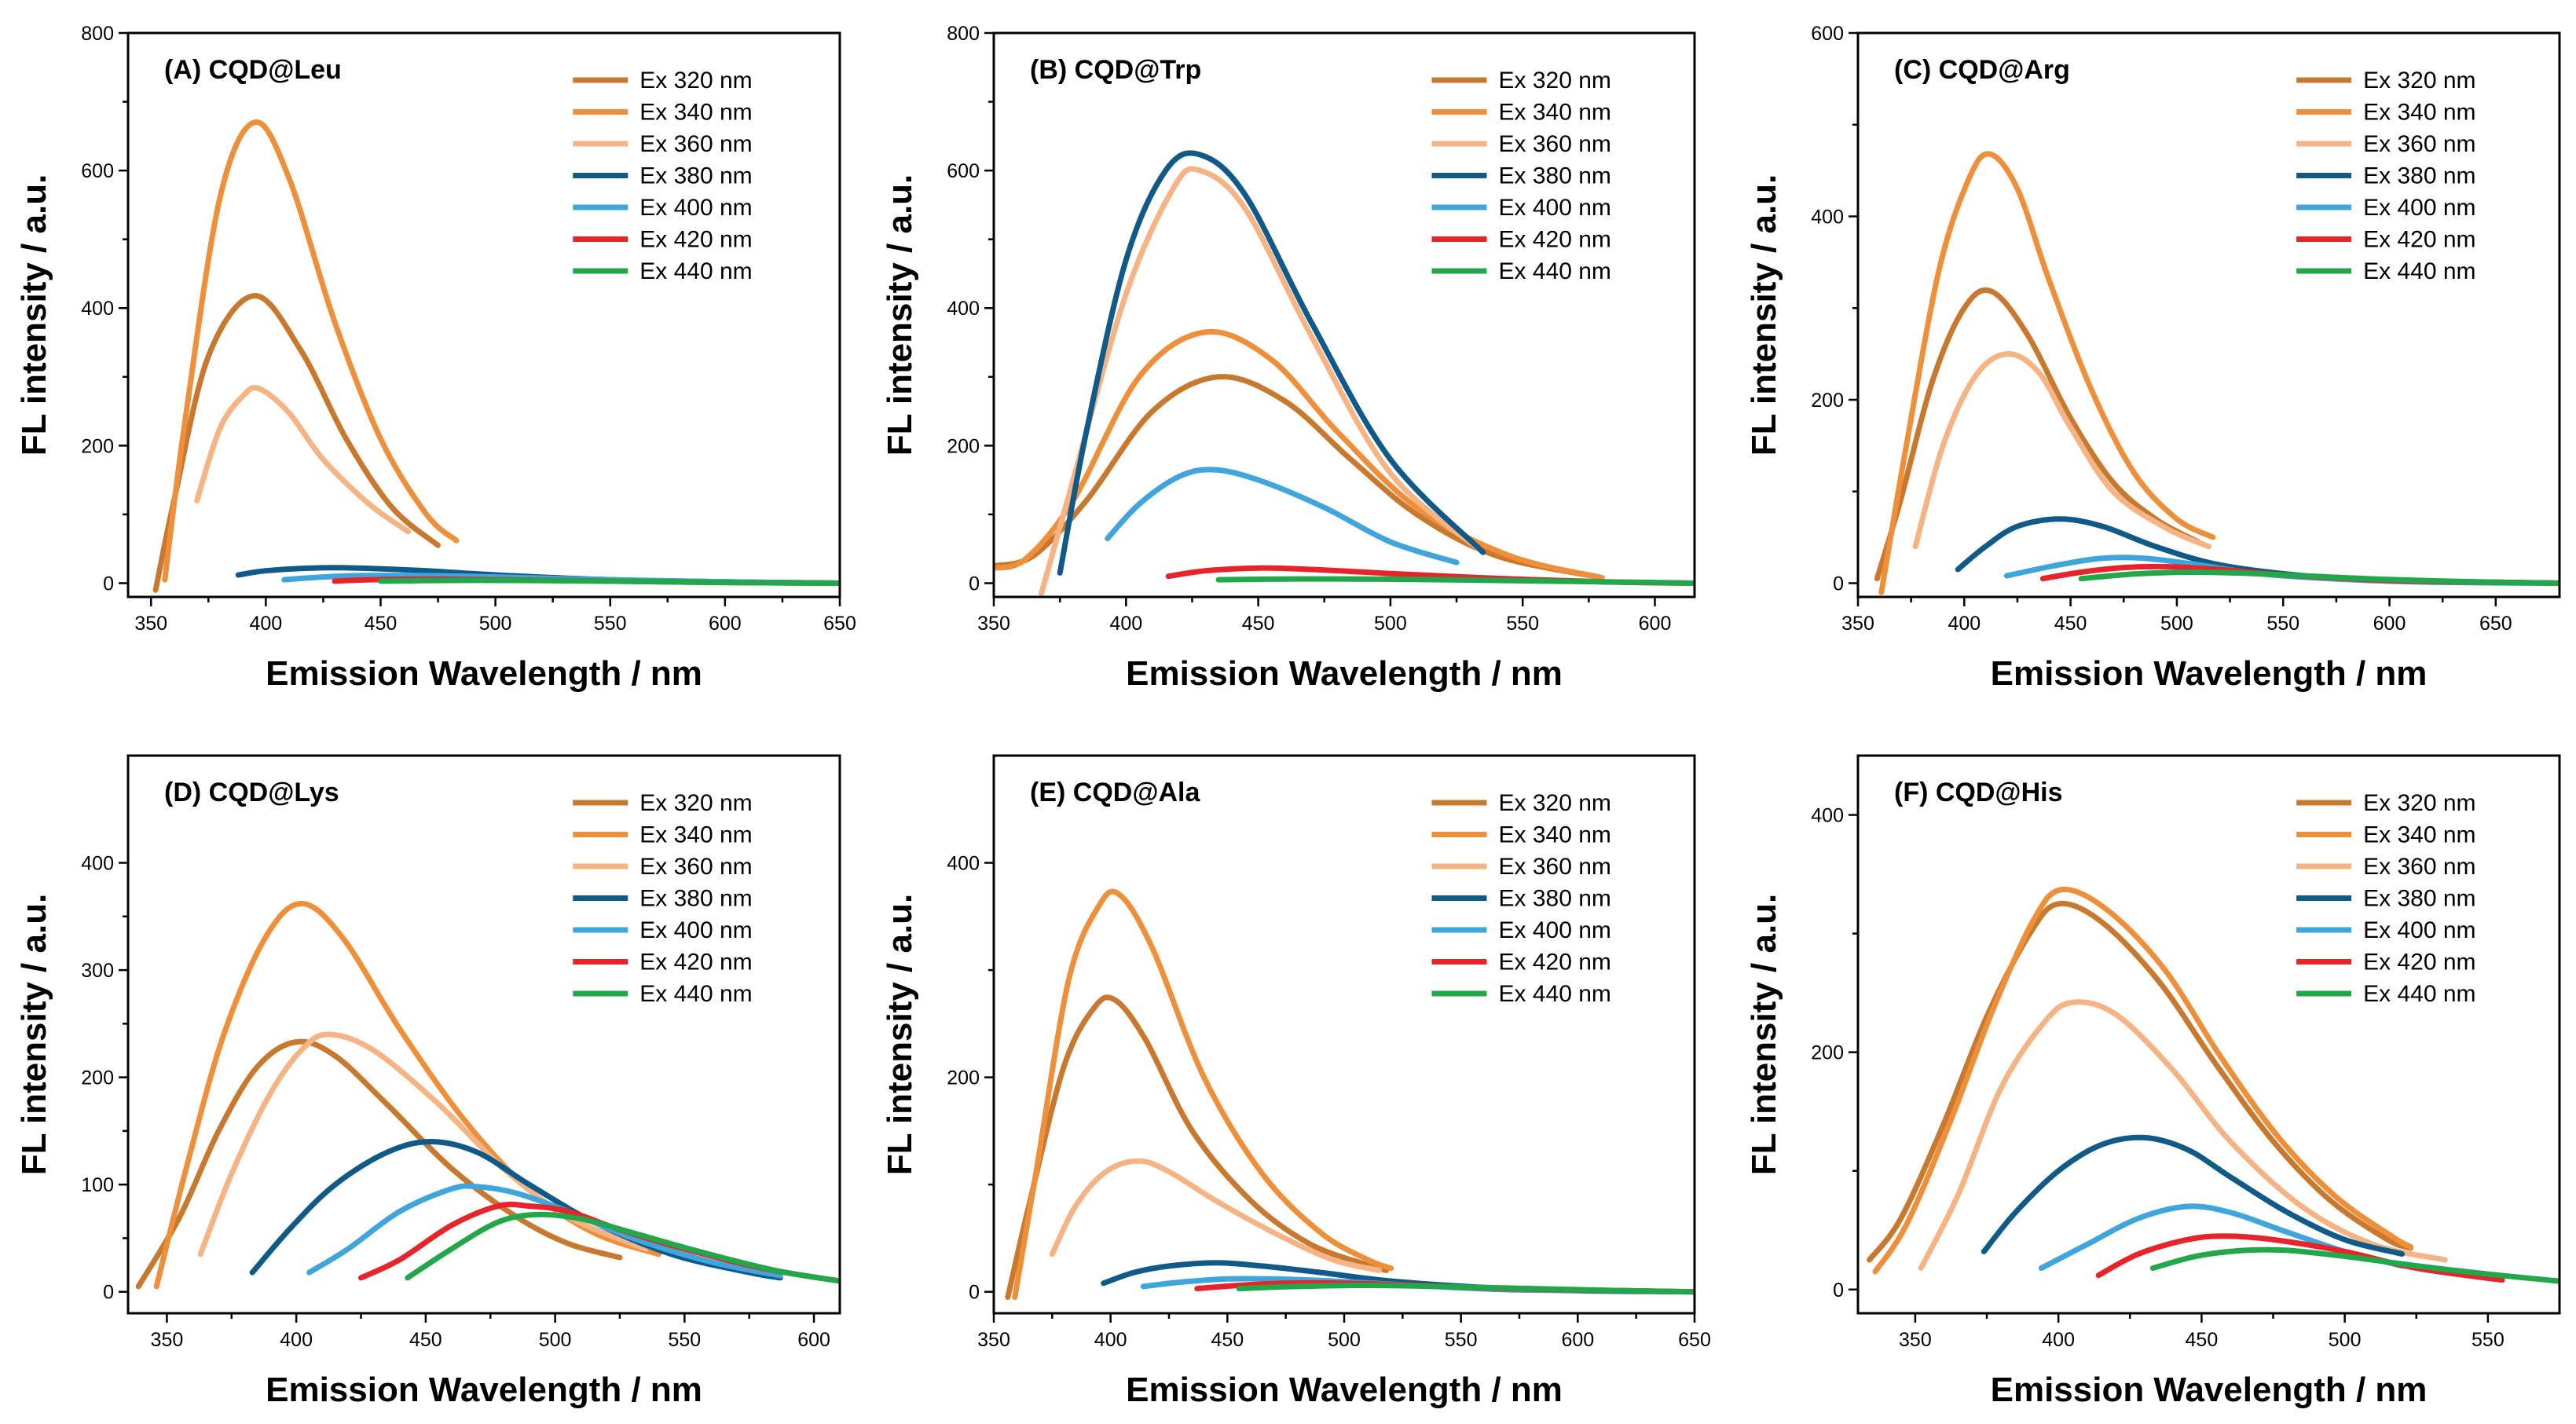 The width and height of the screenshot is (2576, 1424). Describe the element at coordinates (97, 34) in the screenshot. I see `y-tick-label: 800` at that location.